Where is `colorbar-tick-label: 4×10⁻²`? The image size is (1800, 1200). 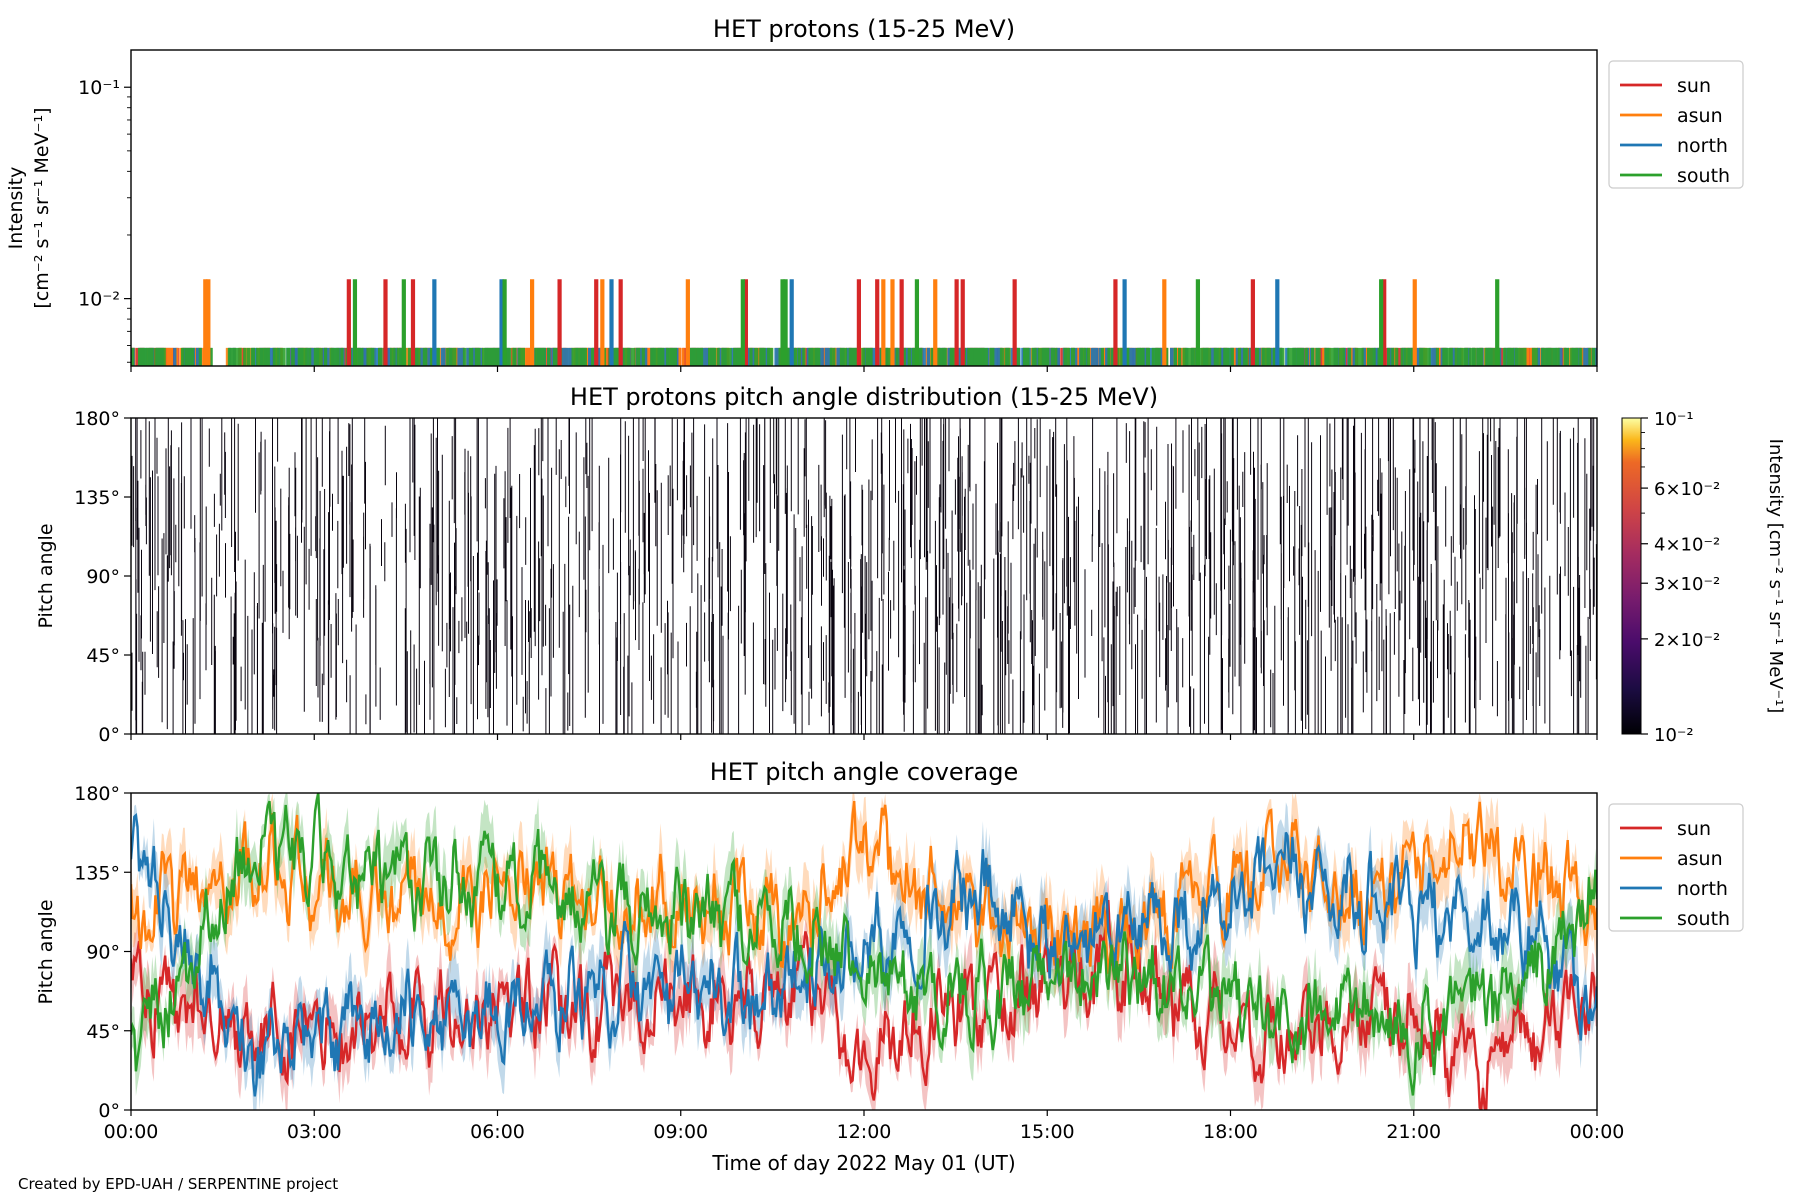
colorbar-tick-label: 4×10⁻² is located at coordinates (1687, 545).